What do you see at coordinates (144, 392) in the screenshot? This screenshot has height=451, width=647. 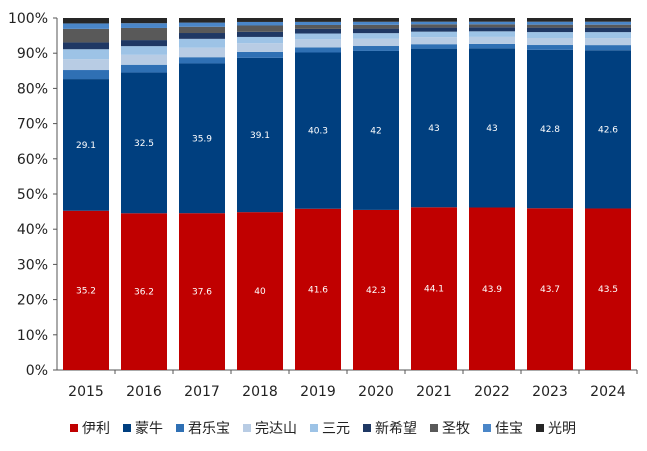 I see `x-tick-label: 2016` at bounding box center [144, 392].